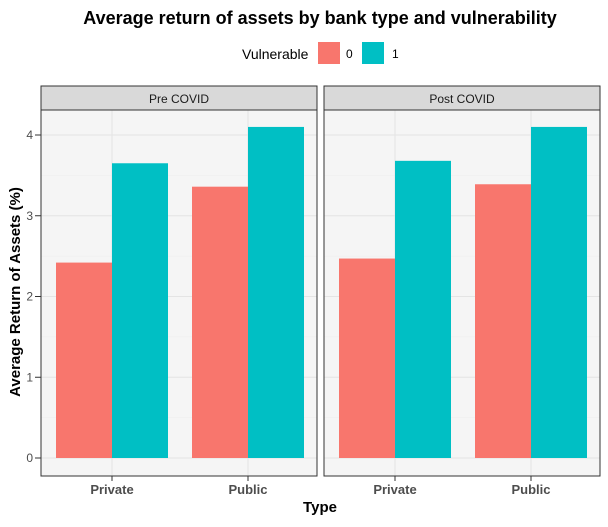 This screenshot has height=527, width=608. Describe the element at coordinates (29, 458) in the screenshot. I see `y-tick-label: 0` at that location.